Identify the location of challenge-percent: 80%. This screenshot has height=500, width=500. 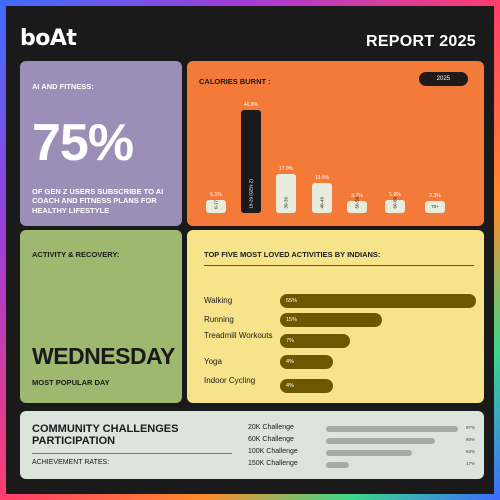
(471, 439).